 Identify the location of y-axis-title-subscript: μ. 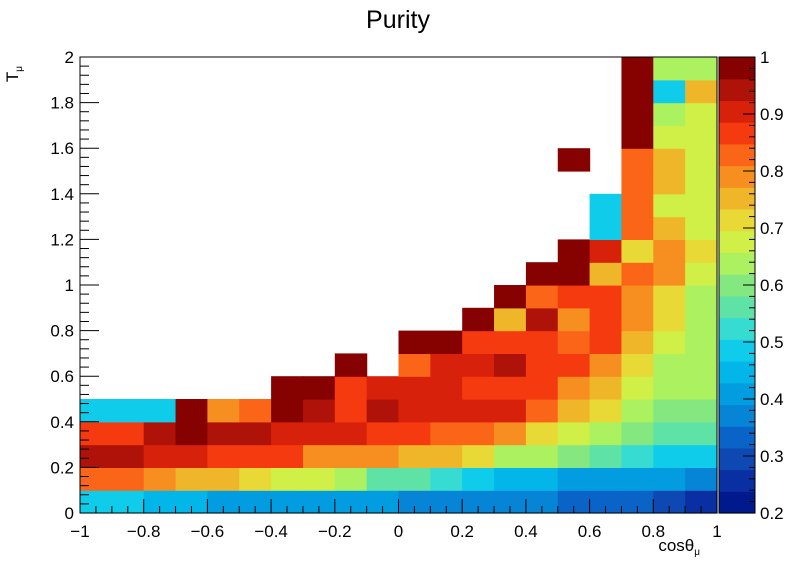
(19, 69).